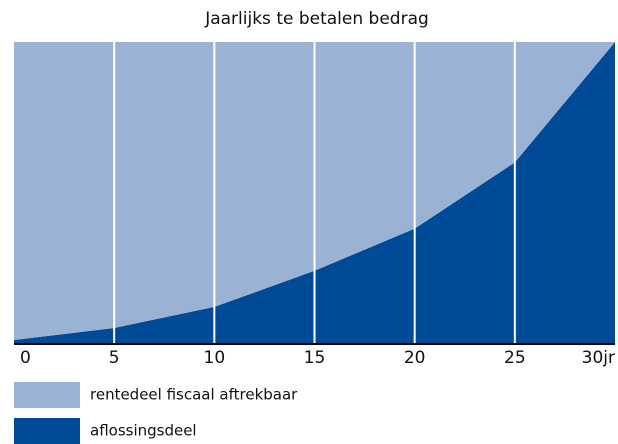 Image resolution: width=618 pixels, height=444 pixels. What do you see at coordinates (515, 358) in the screenshot?
I see `x-tick-label: 25` at bounding box center [515, 358].